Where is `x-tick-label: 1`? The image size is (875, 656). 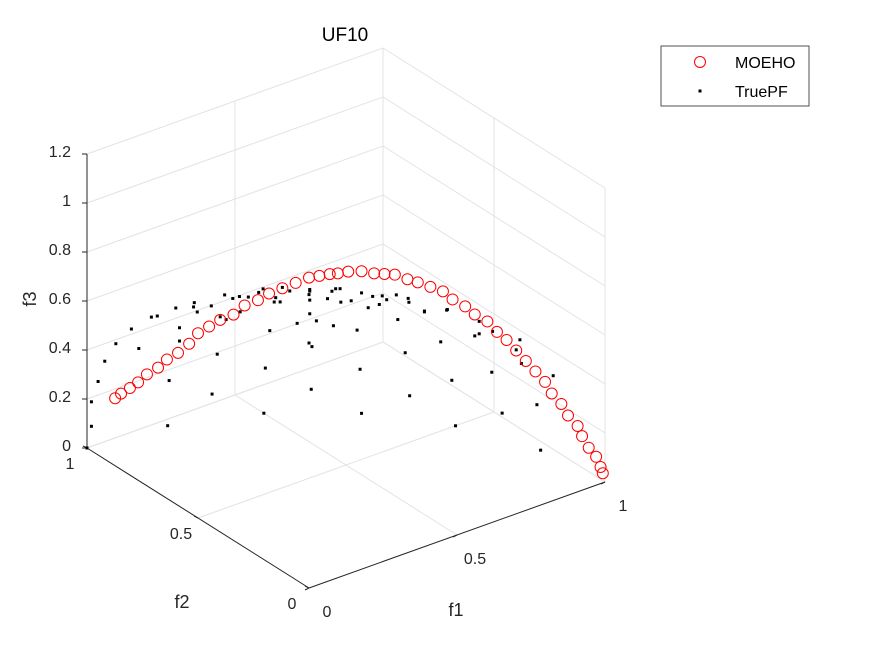 x-tick-label: 1 is located at coordinates (623, 506).